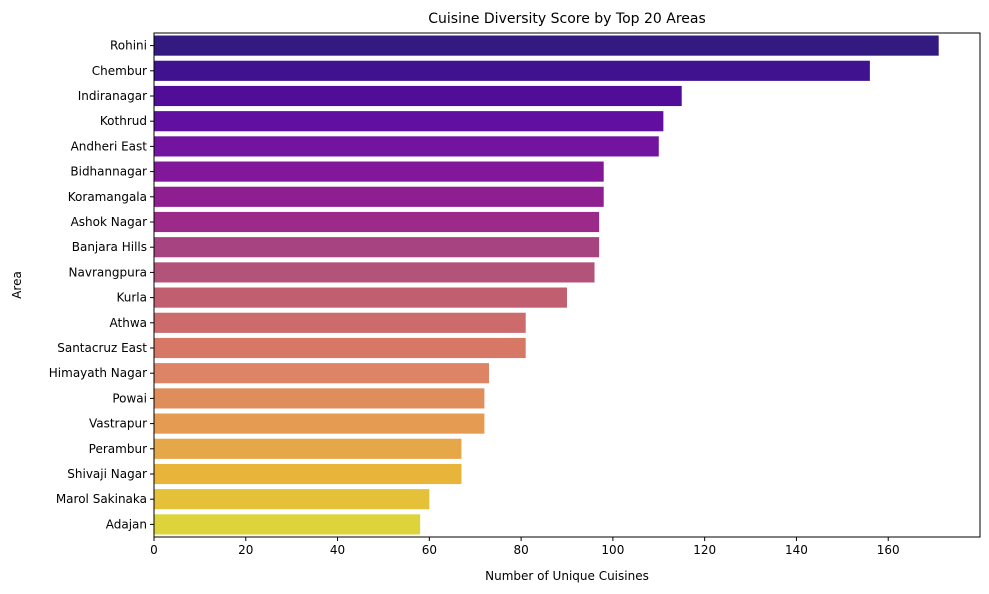 This screenshot has height=594, width=989. Describe the element at coordinates (567, 576) in the screenshot. I see `x-axis-label: Number of Unique Cuisines` at that location.